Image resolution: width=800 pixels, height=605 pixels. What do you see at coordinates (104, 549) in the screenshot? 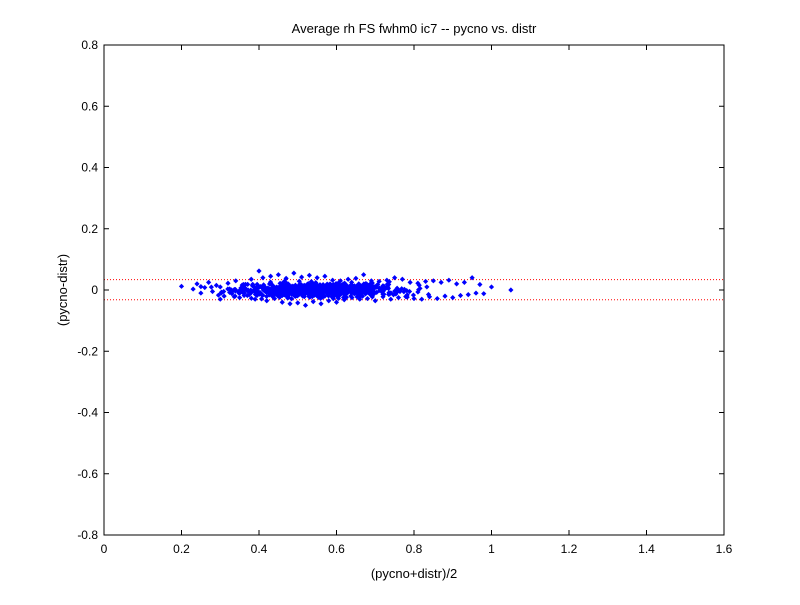
I see `x-tick-label: 0` at bounding box center [104, 549].